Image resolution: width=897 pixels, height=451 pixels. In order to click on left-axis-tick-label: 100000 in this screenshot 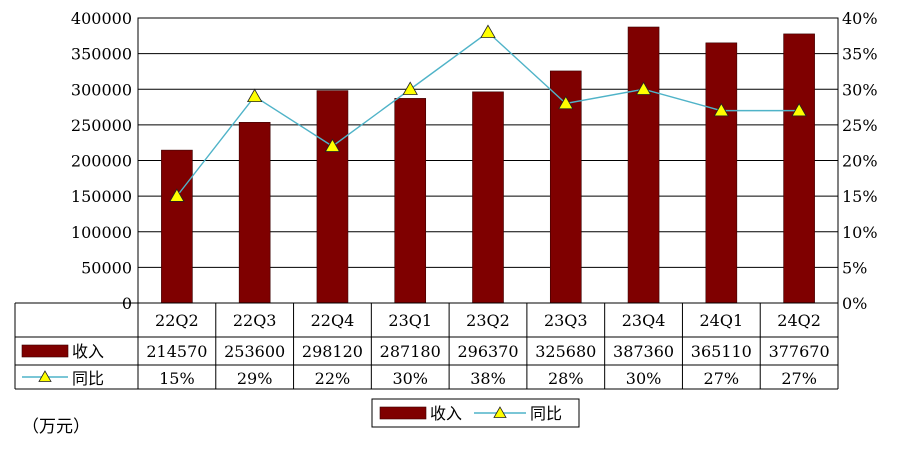, I will do `click(101, 232)`.